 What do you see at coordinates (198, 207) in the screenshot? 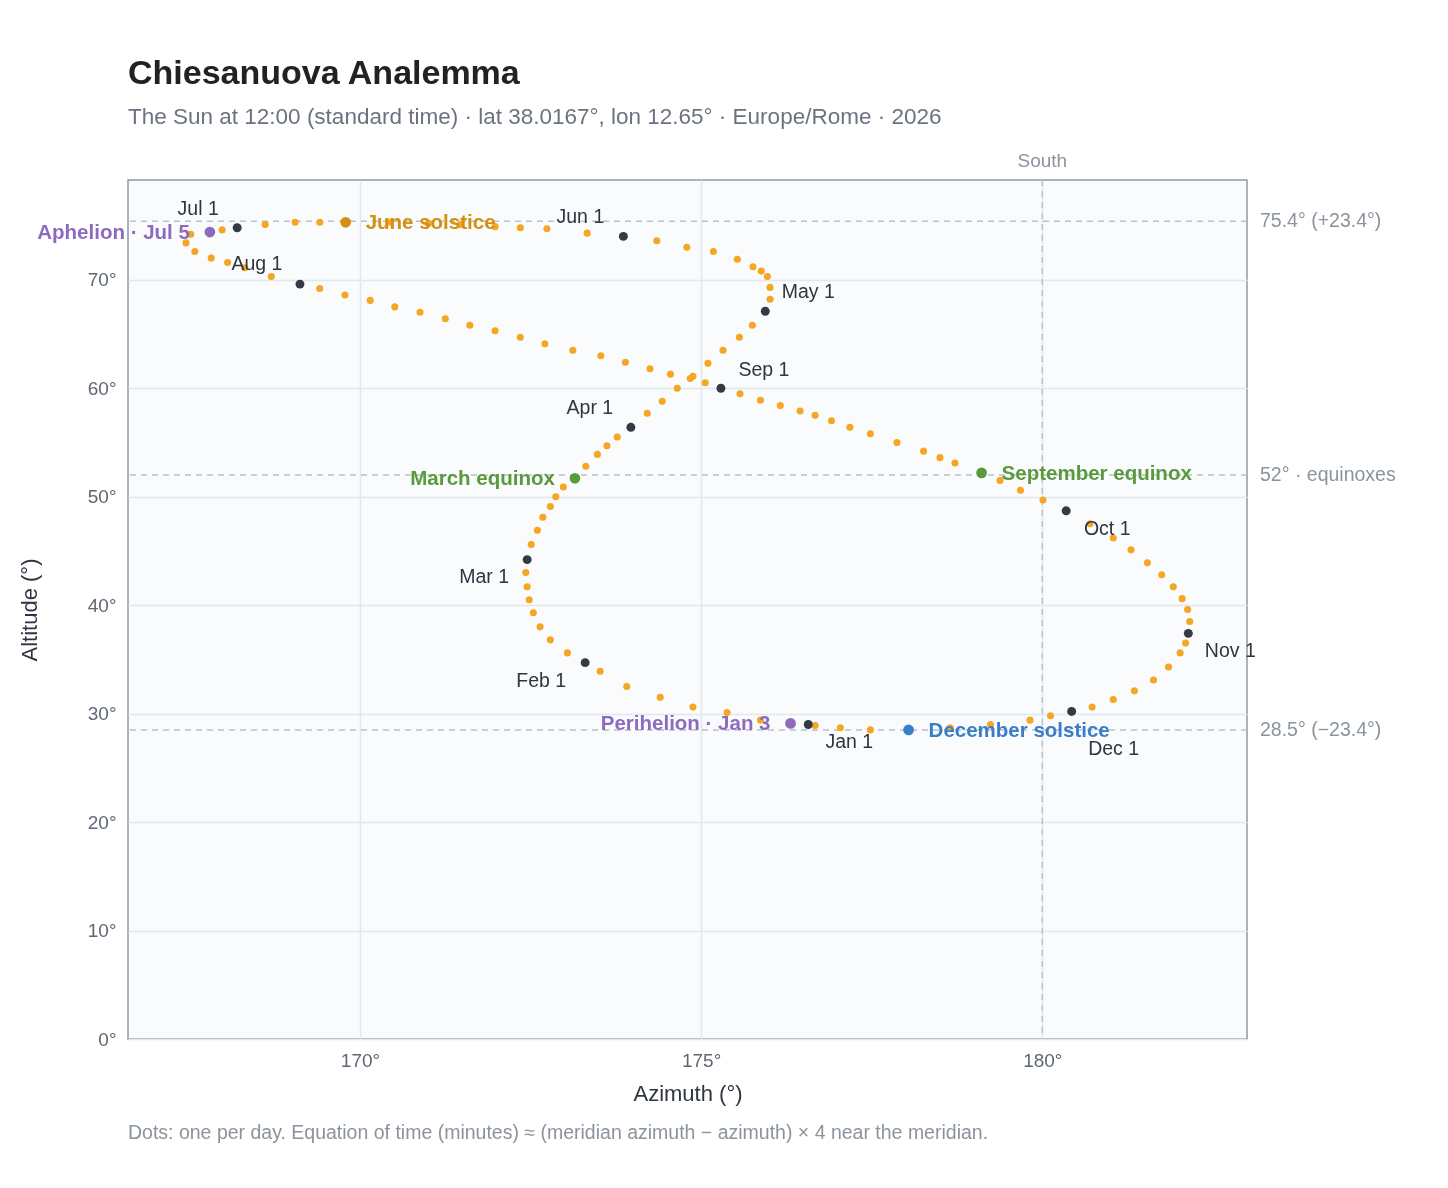
I see `annotation: Jul 1` at bounding box center [198, 207].